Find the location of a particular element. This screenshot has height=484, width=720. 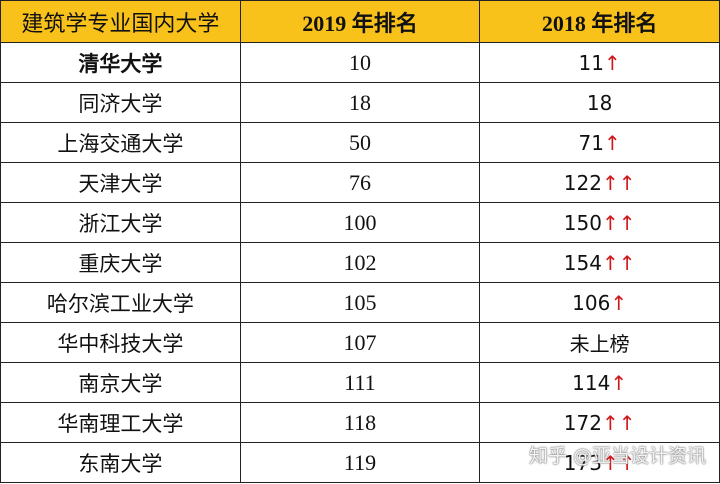

school-cell: 南京大学 is located at coordinates (120, 382).